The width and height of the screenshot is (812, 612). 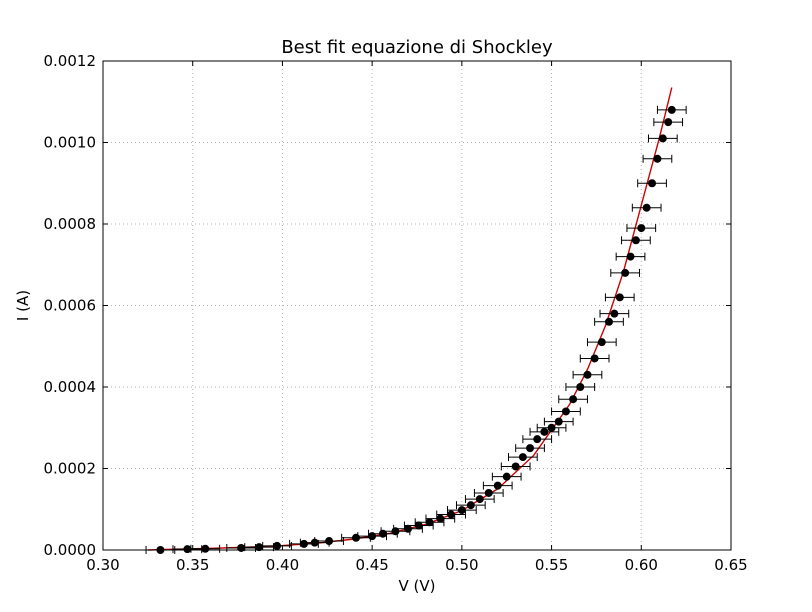 I want to click on y-tick-label: 0.0000, so click(x=70, y=550).